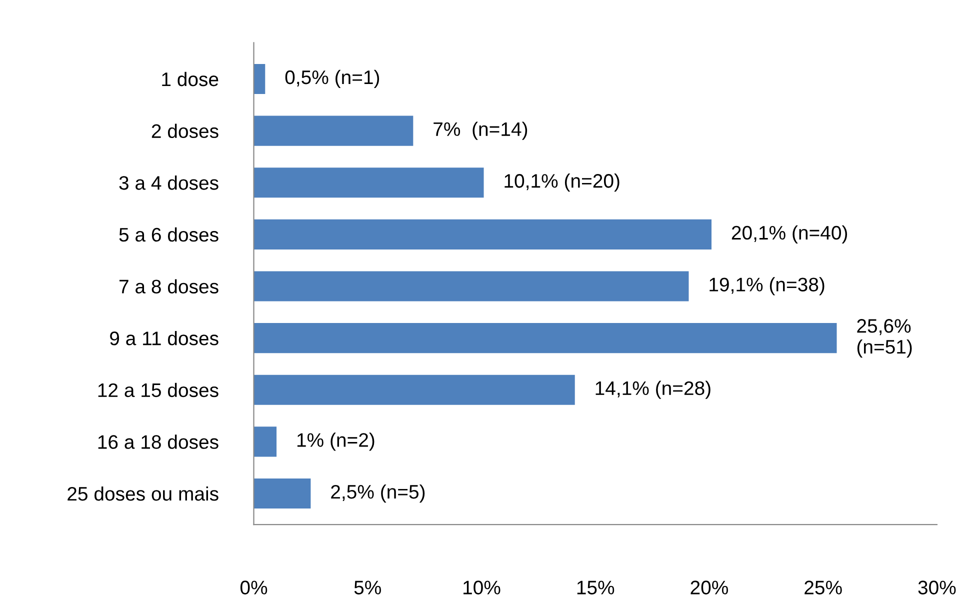  What do you see at coordinates (823, 587) in the screenshot?
I see `x-tick-label: 25%` at bounding box center [823, 587].